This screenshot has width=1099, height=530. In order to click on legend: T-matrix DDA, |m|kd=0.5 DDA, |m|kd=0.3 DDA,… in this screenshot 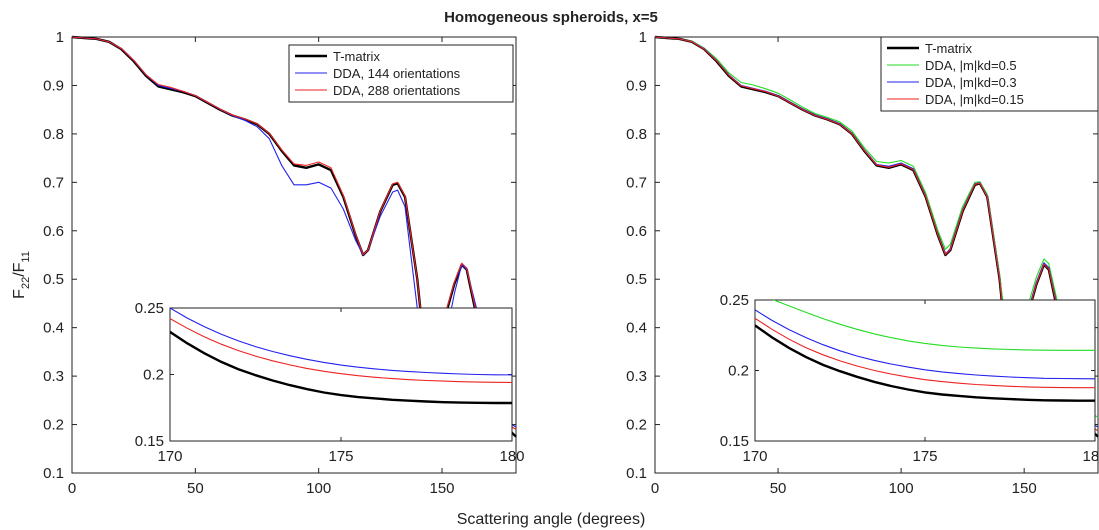, I will do `click(989, 74)`.